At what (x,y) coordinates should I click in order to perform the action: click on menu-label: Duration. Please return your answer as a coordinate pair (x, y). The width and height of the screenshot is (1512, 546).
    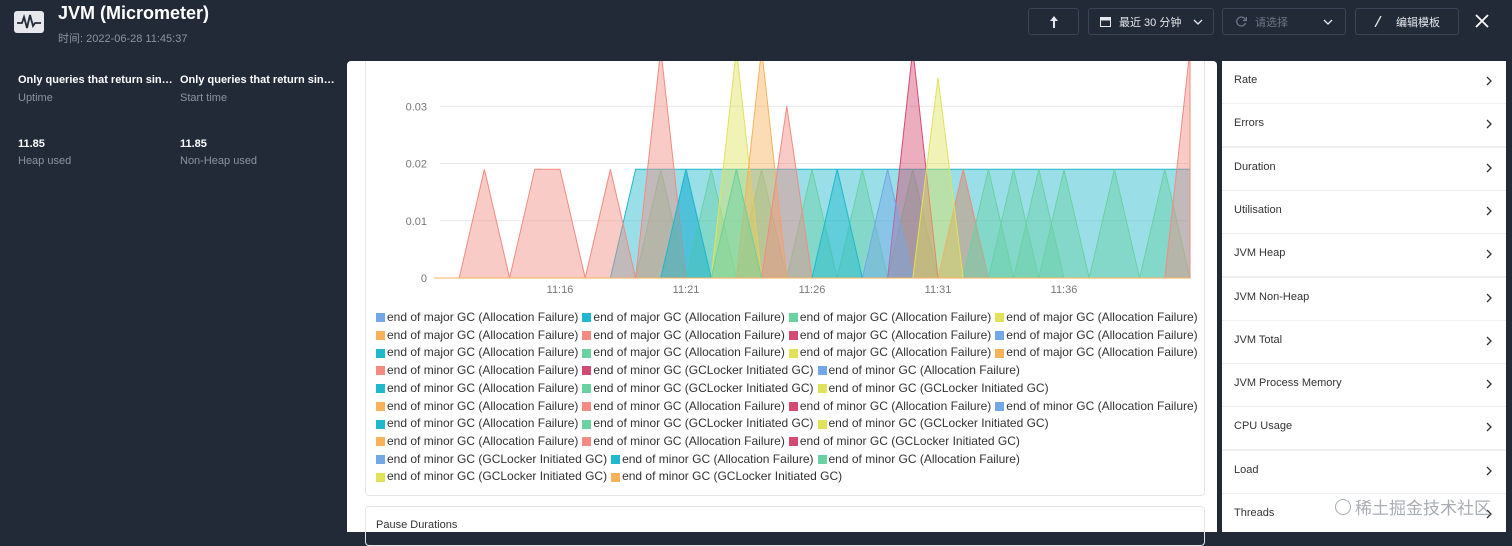
    Looking at the image, I should click on (1255, 166).